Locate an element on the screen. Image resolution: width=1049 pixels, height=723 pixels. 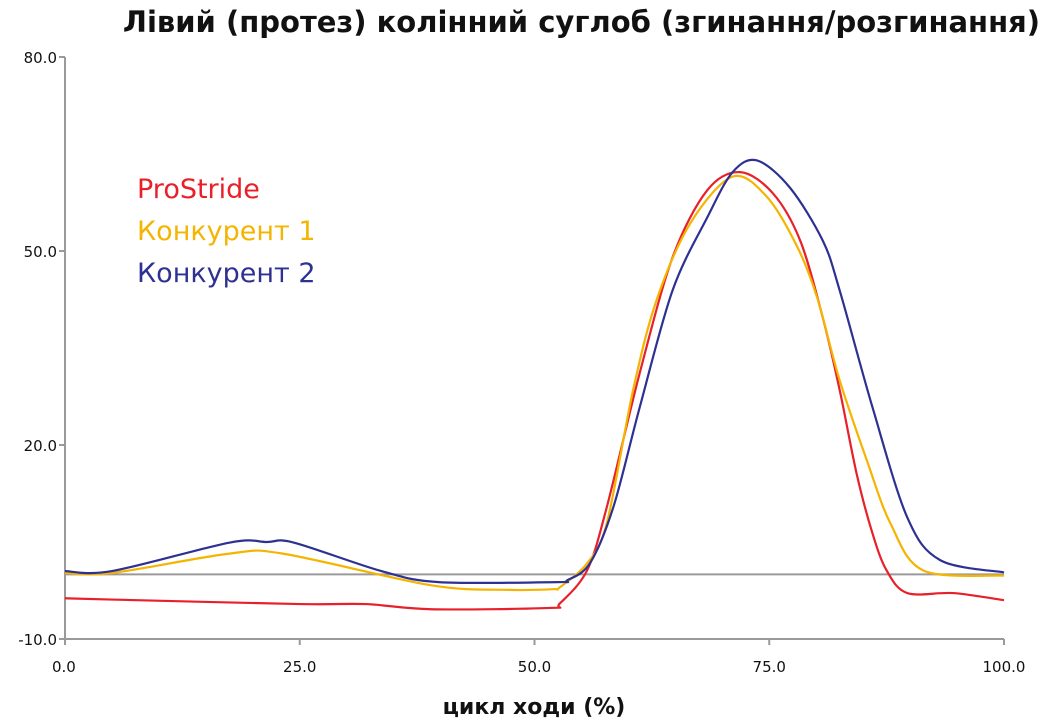
y-tick-label: 50.0 is located at coordinates (40, 252).